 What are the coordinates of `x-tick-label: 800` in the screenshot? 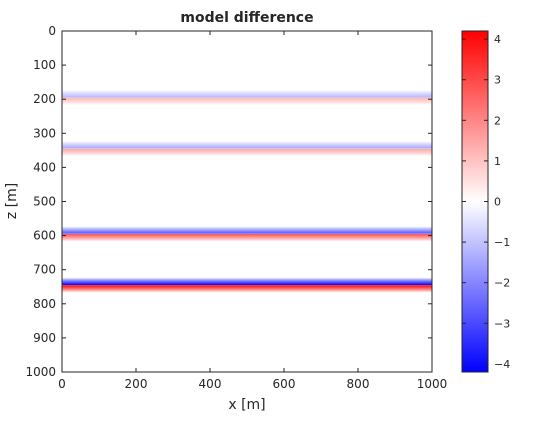 It's located at (358, 384).